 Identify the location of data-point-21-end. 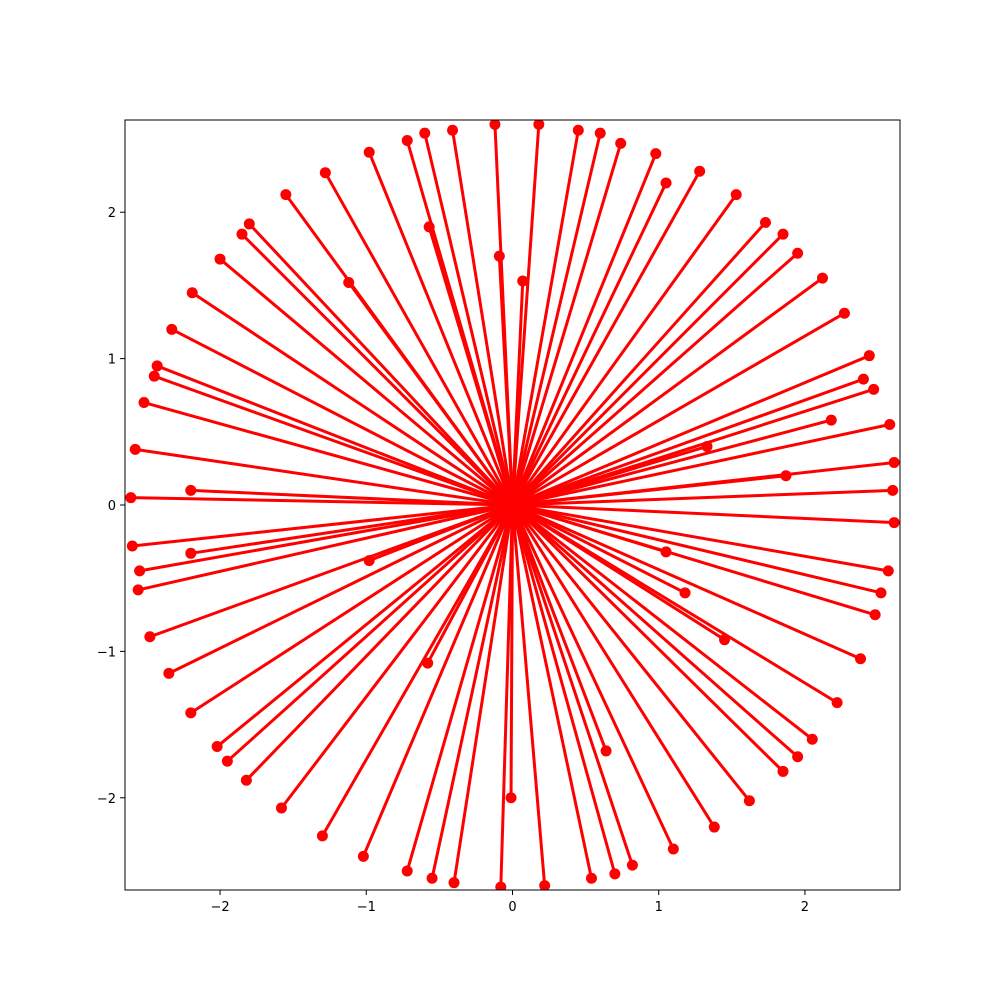
(220, 259).